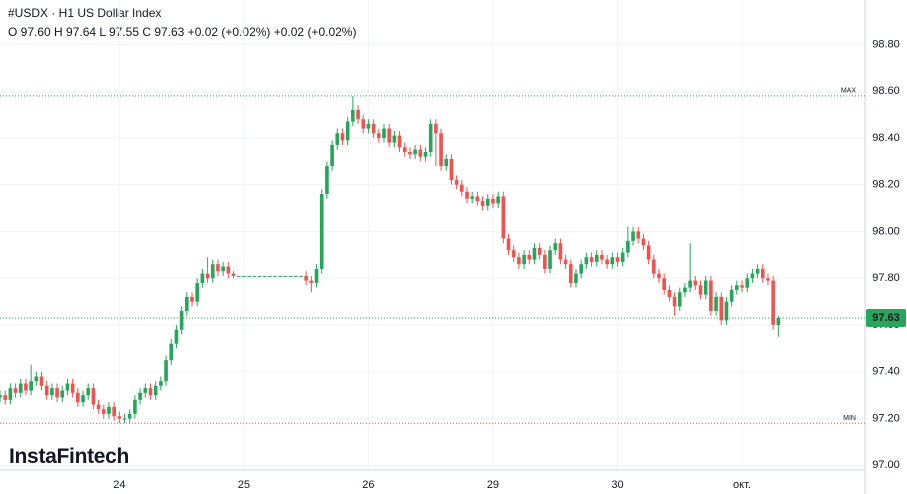 The width and height of the screenshot is (907, 494). What do you see at coordinates (244, 485) in the screenshot?
I see `x-tick-label: 25` at bounding box center [244, 485].